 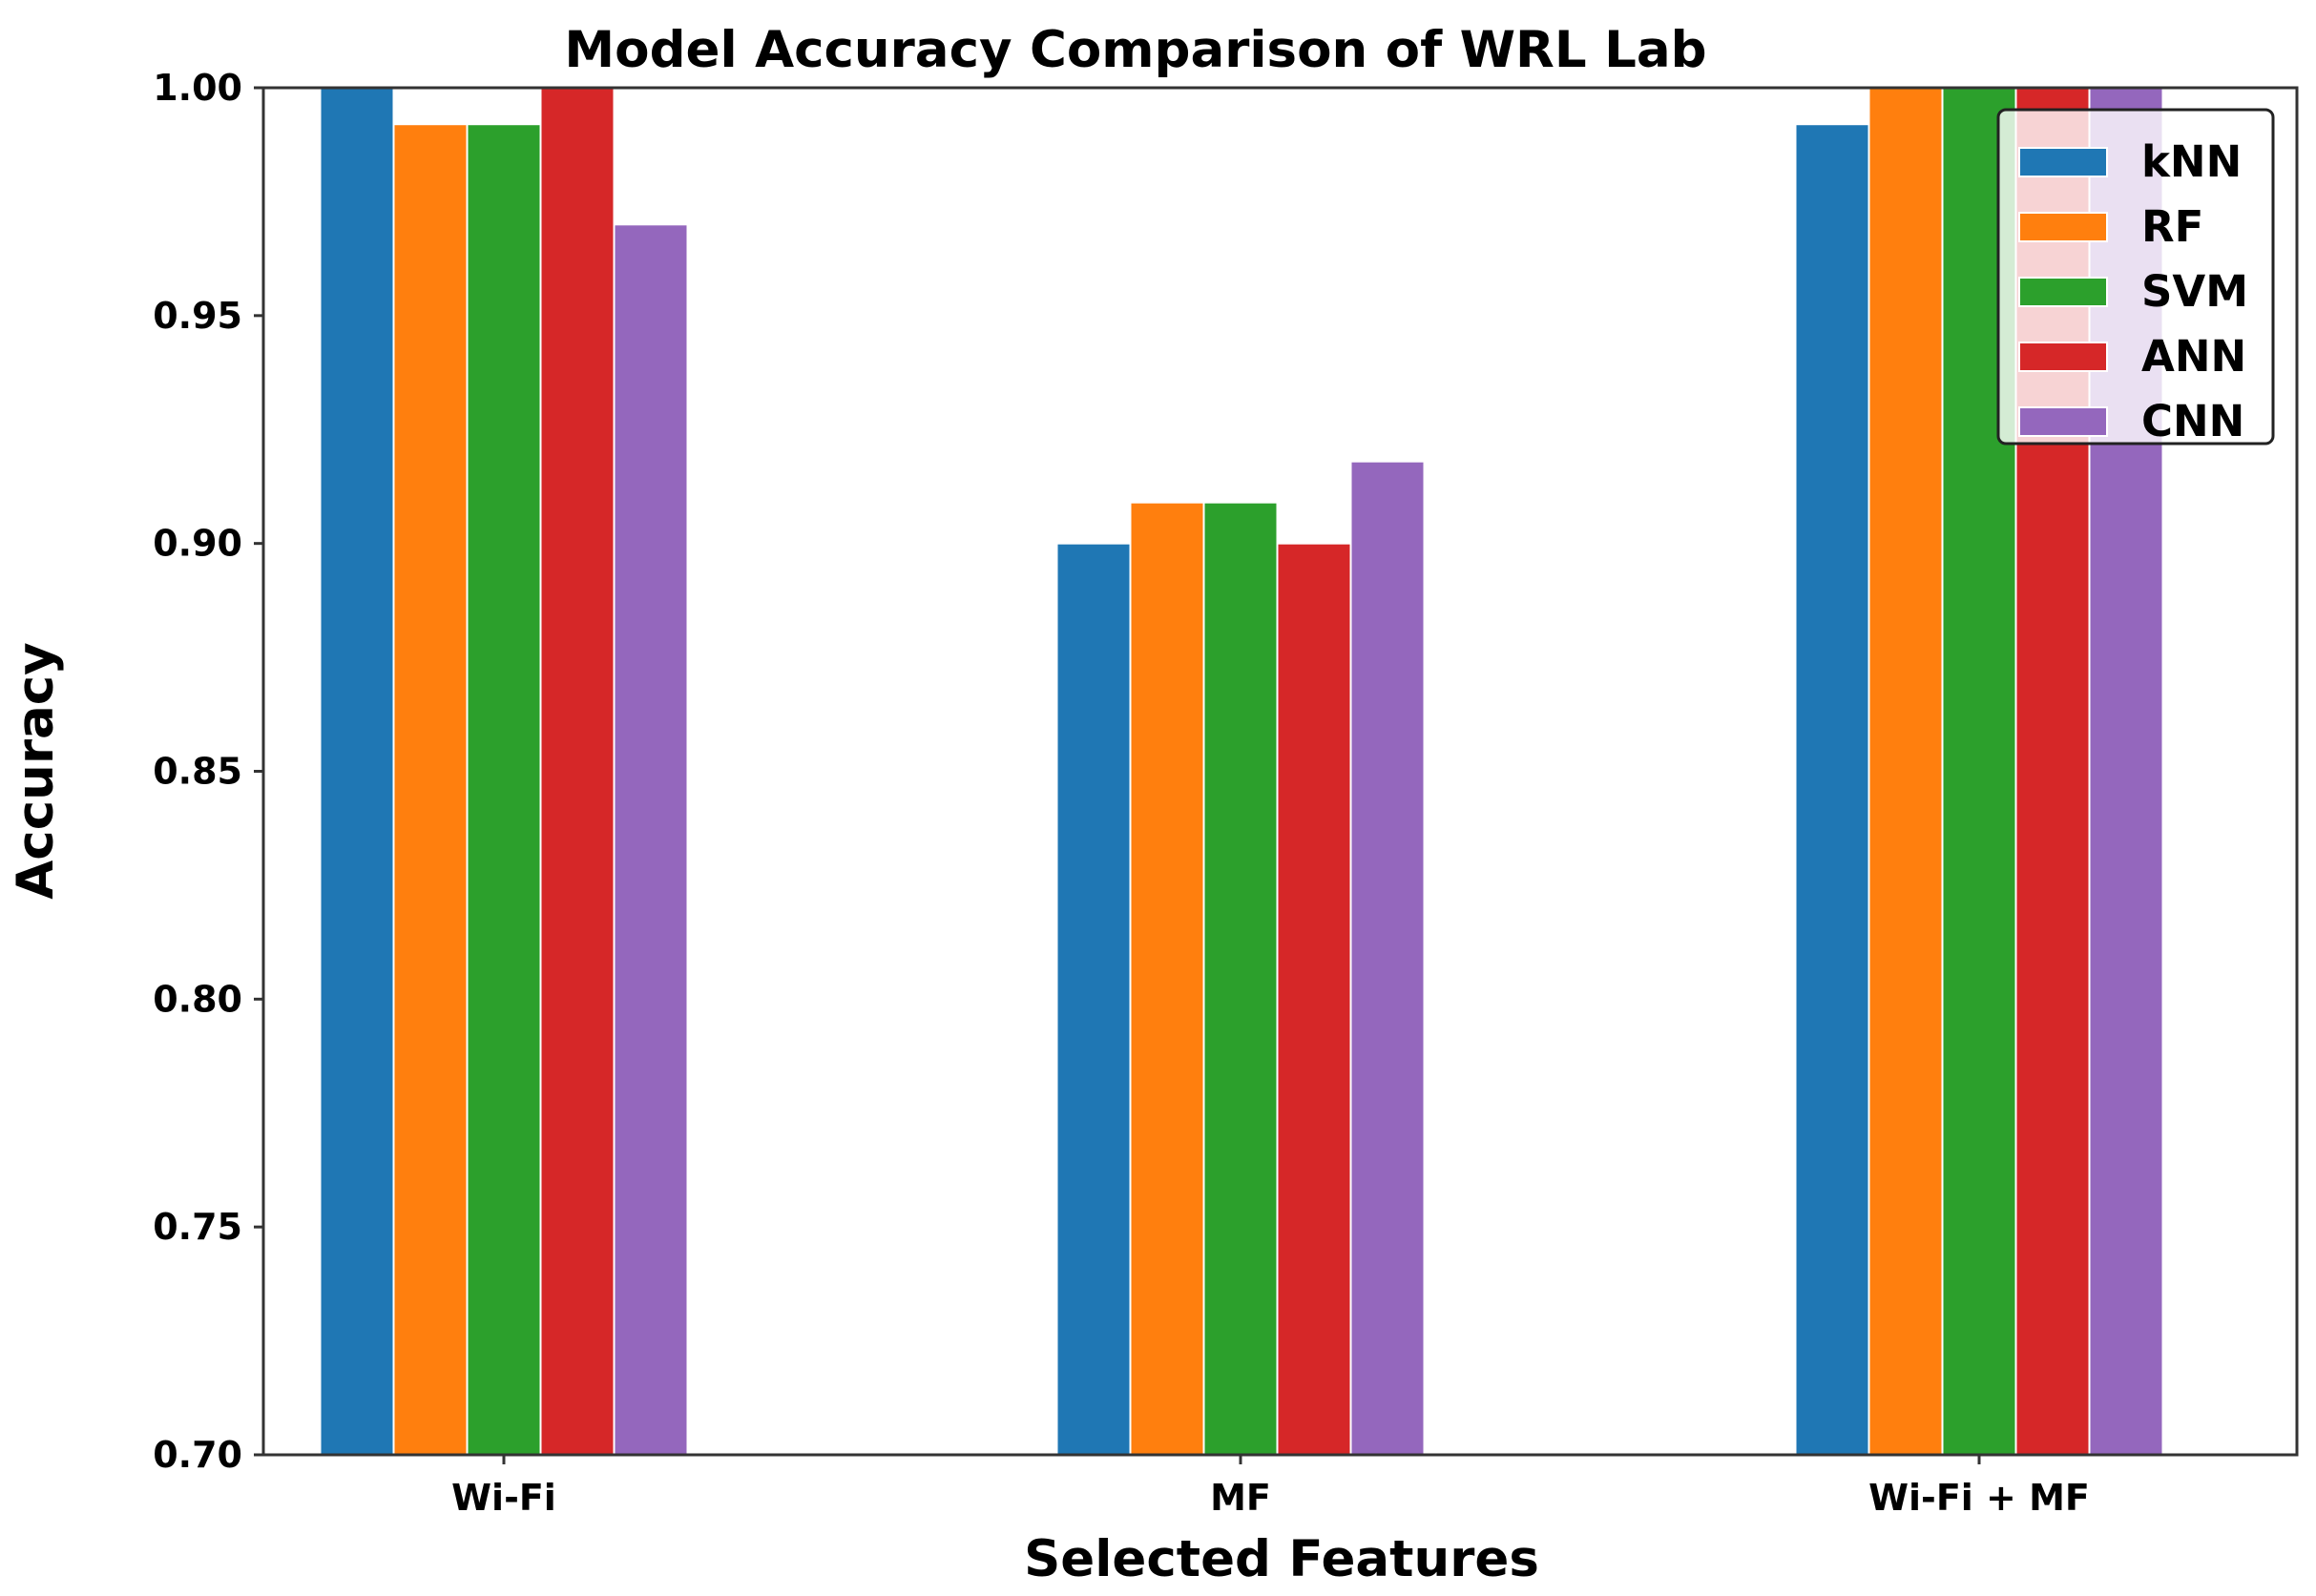 I want to click on x-tick-label: Wi-Fi, so click(x=503, y=1498).